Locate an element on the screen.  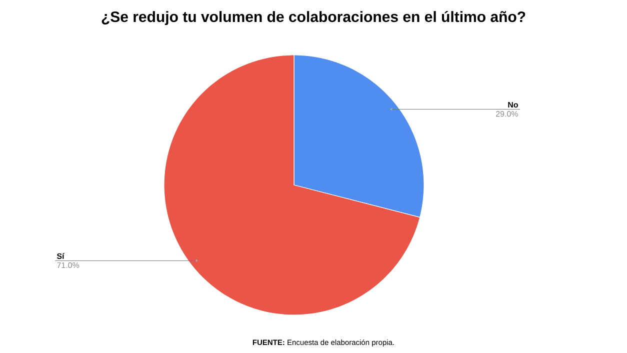
slice-label: No is located at coordinates (513, 105).